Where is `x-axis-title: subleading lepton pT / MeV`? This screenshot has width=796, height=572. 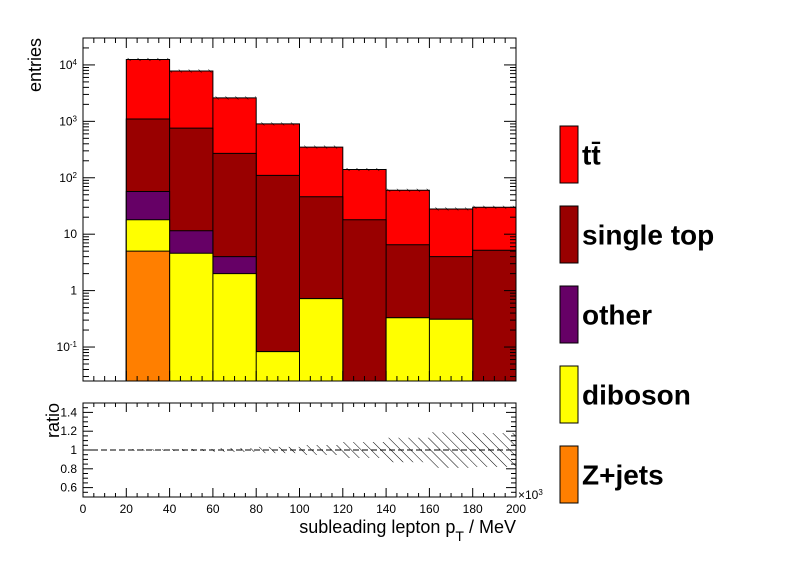 x-axis-title: subleading lepton pT / MeV is located at coordinates (407, 530).